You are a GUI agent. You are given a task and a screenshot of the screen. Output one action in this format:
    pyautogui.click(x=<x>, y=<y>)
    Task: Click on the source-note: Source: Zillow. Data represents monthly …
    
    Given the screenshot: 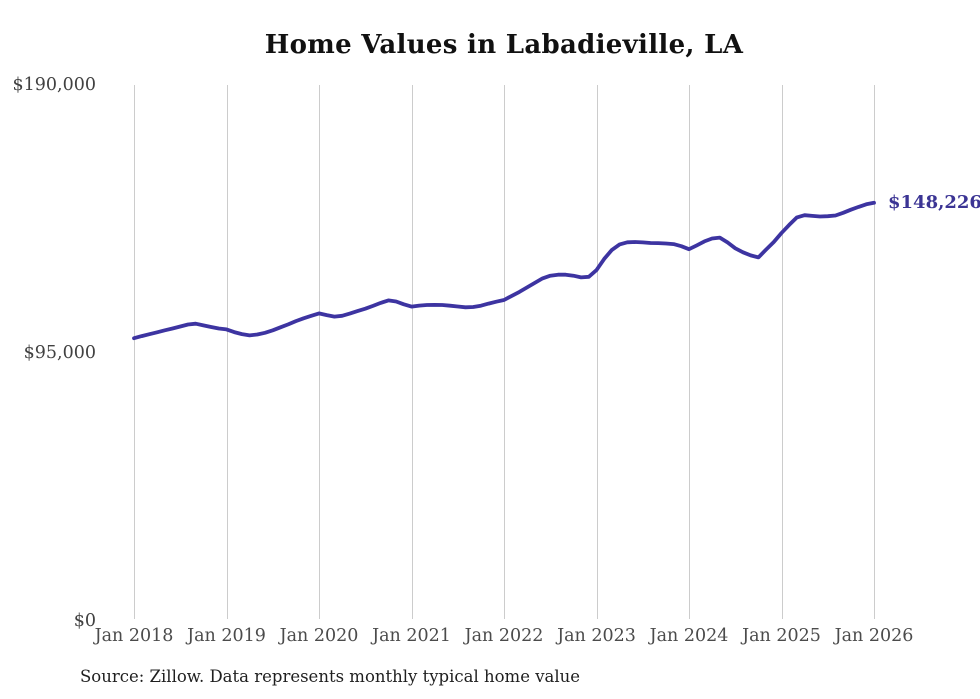 What is the action you would take?
    pyautogui.click(x=330, y=676)
    